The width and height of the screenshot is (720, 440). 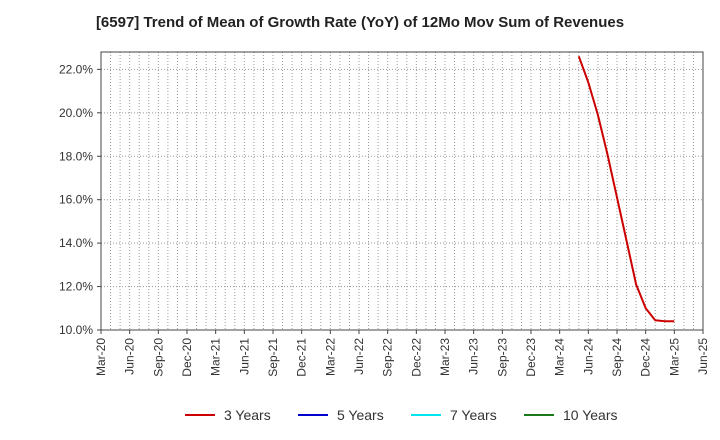 What do you see at coordinates (388, 357) in the screenshot?
I see `x-tick-label: Sep-22` at bounding box center [388, 357].